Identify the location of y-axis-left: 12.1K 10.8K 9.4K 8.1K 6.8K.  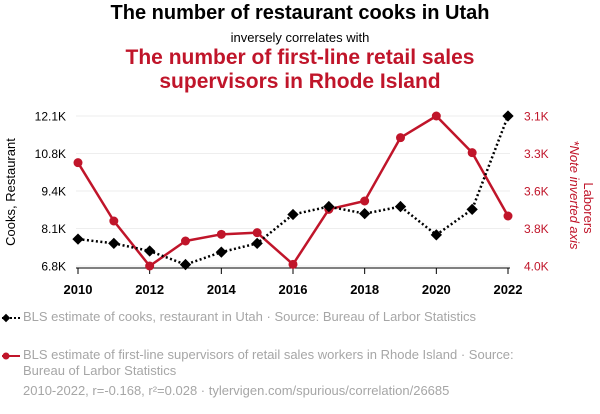
(50, 192).